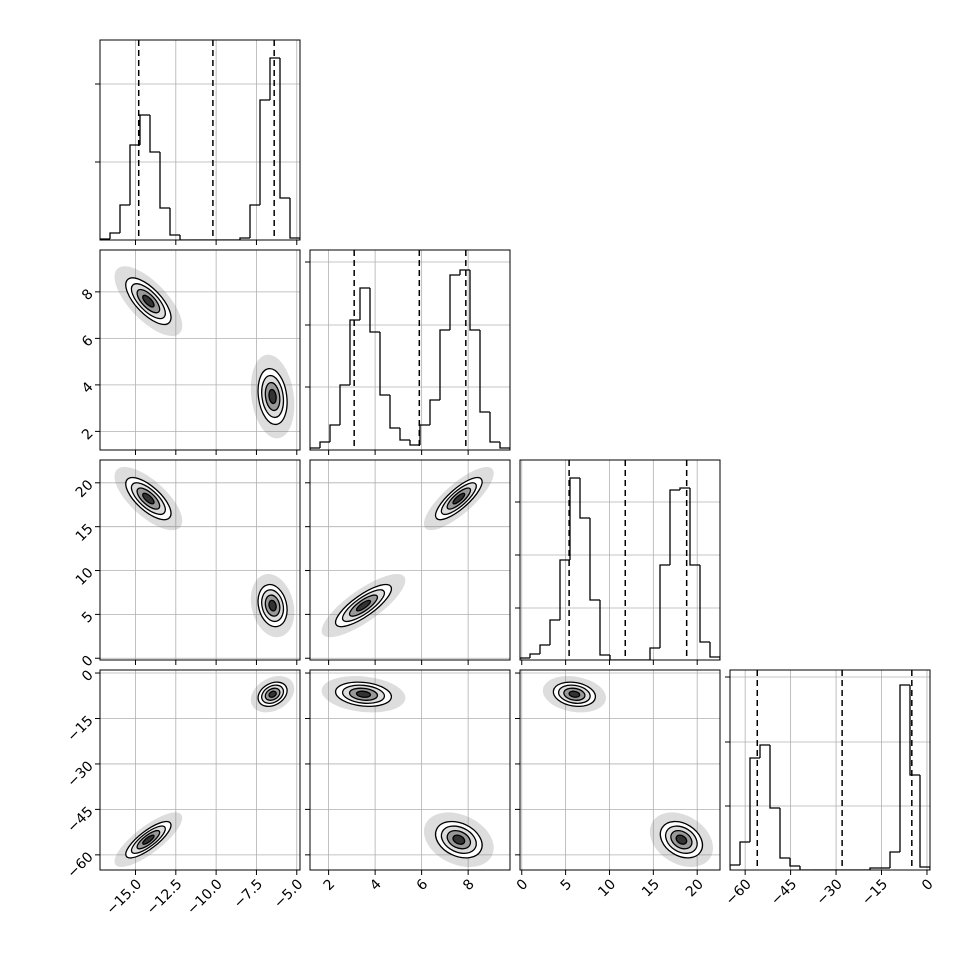 This screenshot has height=974, width=970. What do you see at coordinates (80, 865) in the screenshot?
I see `y-tick-label: −60` at bounding box center [80, 865].